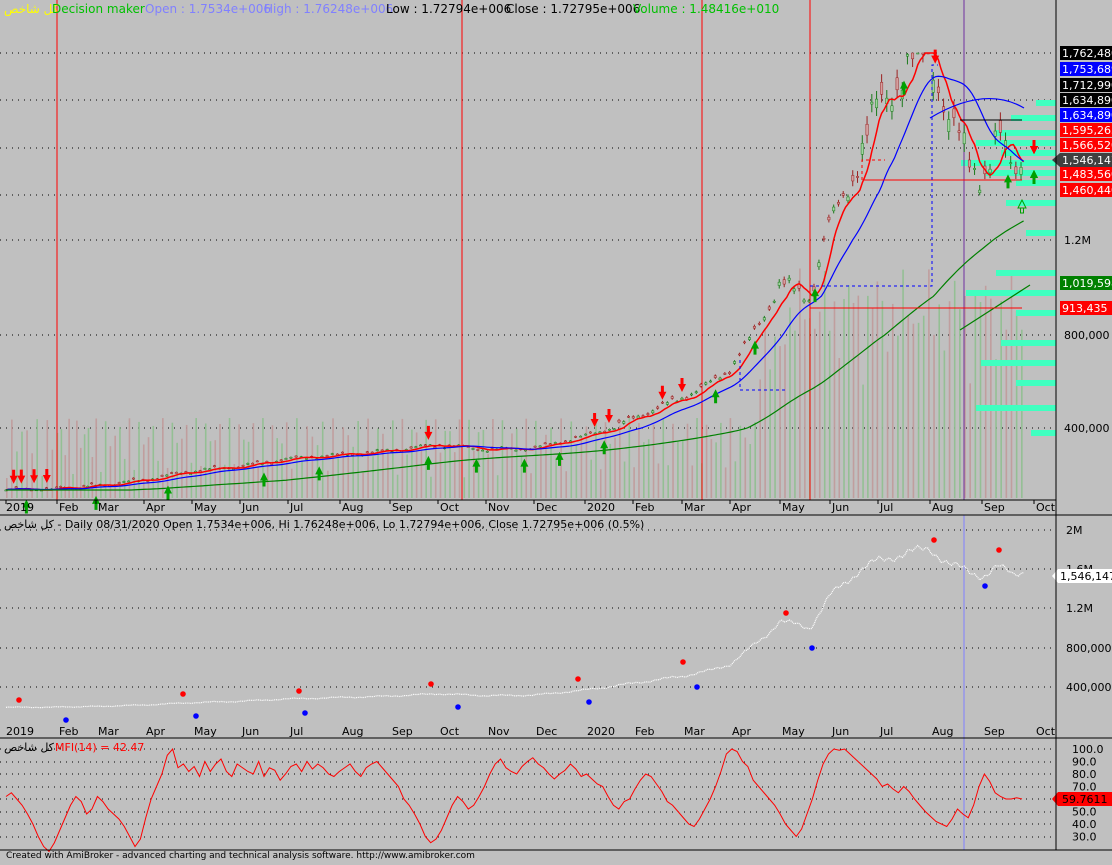 This screenshot has height=865, width=1112. Describe the element at coordinates (108, 507) in the screenshot. I see `x-tick-label: Mar` at that location.